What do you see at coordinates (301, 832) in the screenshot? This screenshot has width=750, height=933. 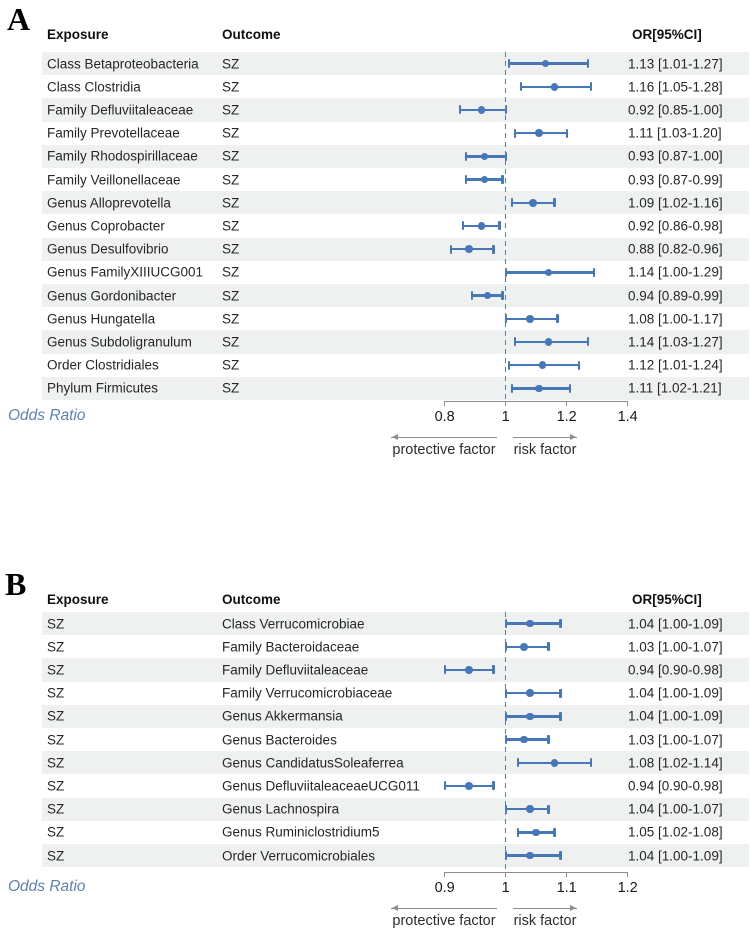 I see `outcome-cell: Genus Ruminiclostridium5` at bounding box center [301, 832].